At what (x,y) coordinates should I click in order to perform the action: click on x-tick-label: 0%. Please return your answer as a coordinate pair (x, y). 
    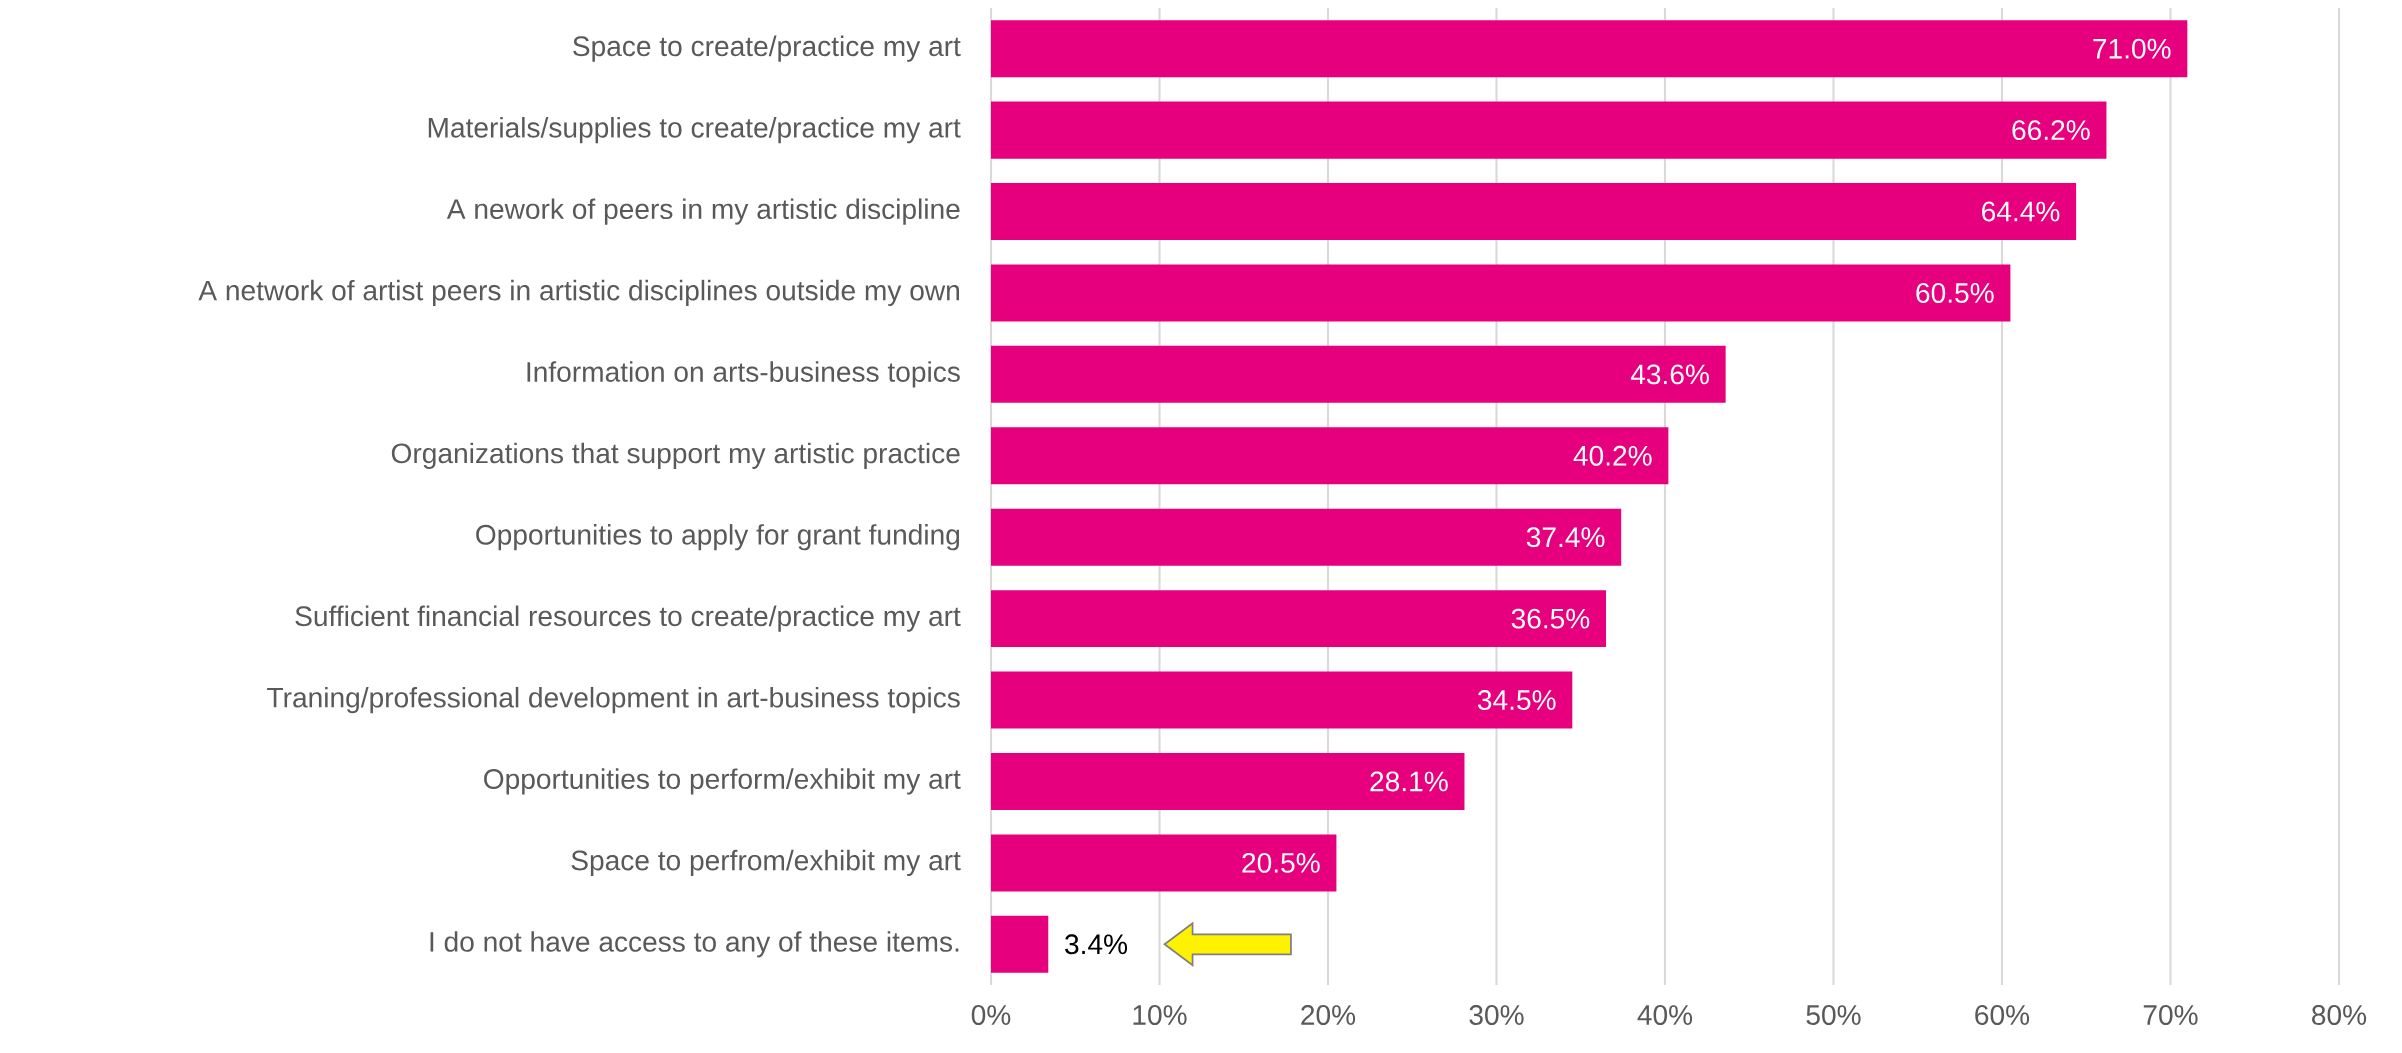
    Looking at the image, I should click on (991, 1015).